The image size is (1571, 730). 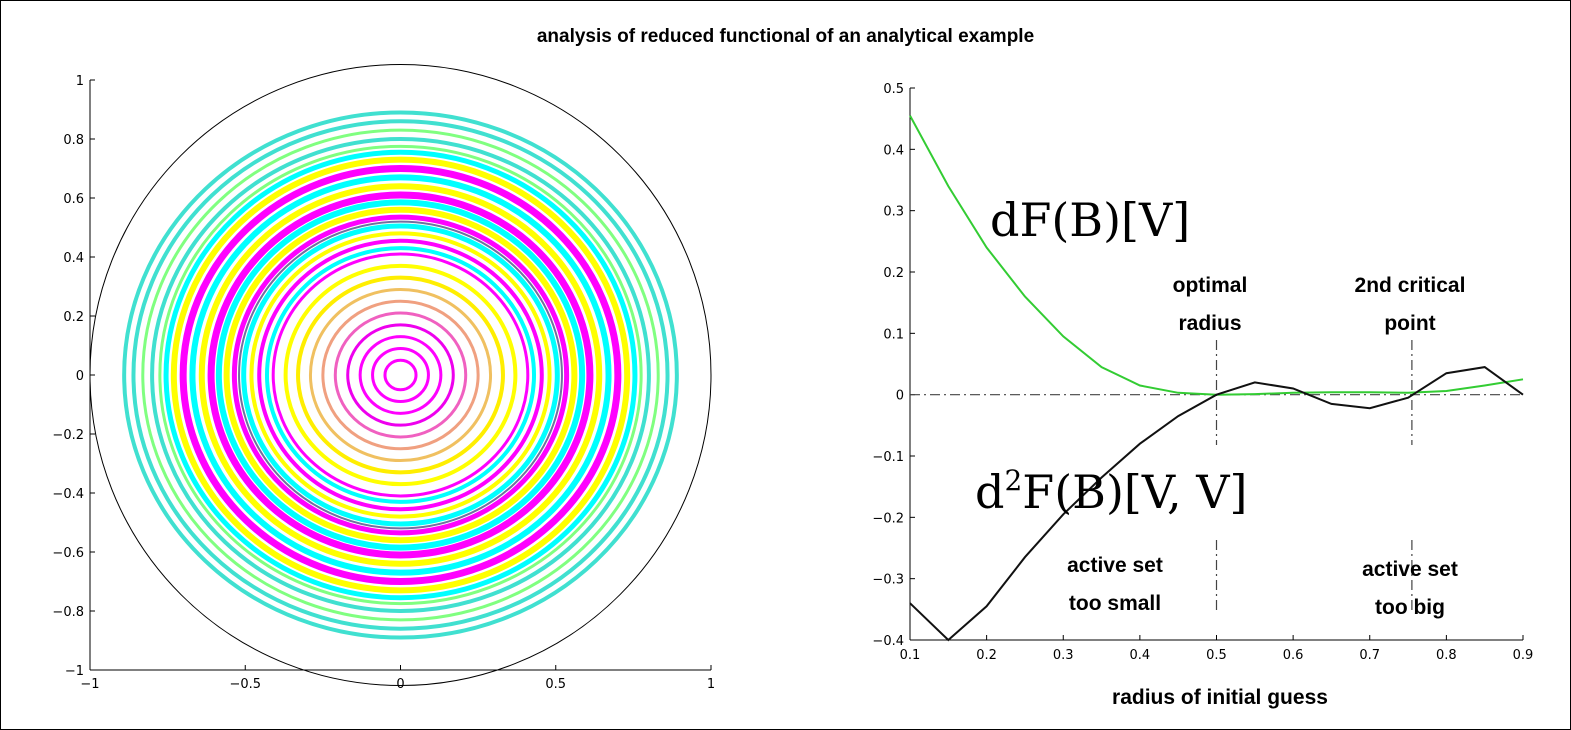 What do you see at coordinates (1115, 565) in the screenshot?
I see `too-small-label-line1: active set` at bounding box center [1115, 565].